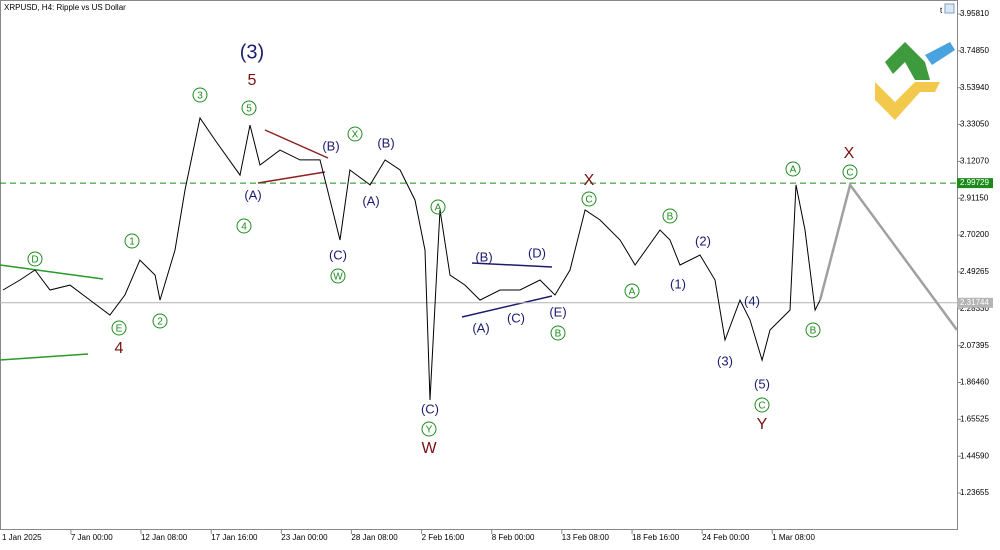 The width and height of the screenshot is (1000, 550). I want to click on x-tick-label: 23 Jan 00:00, so click(304, 537).